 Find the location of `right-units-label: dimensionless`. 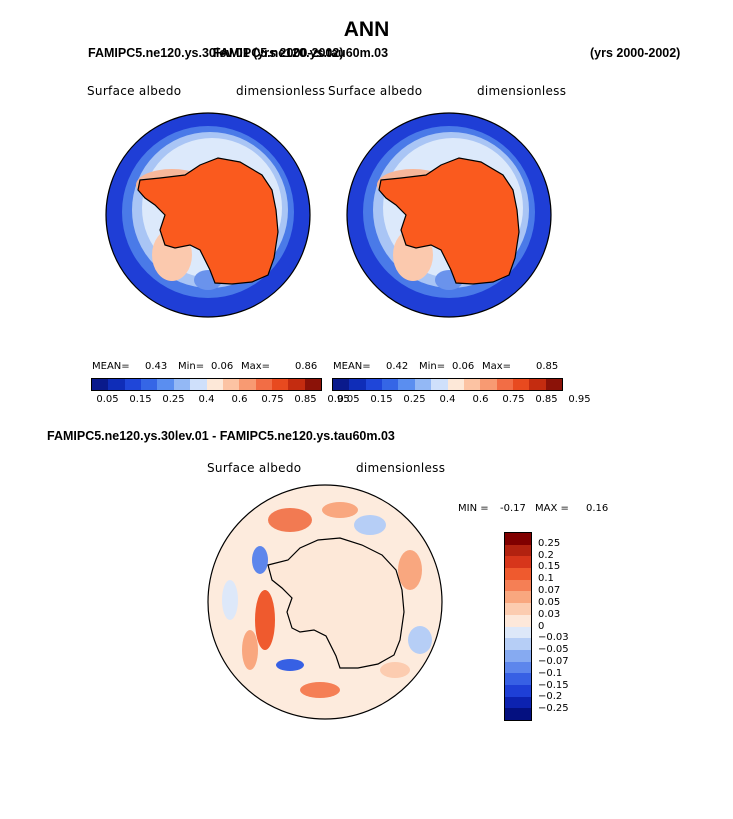

right-units-label: dimensionless is located at coordinates (522, 91).